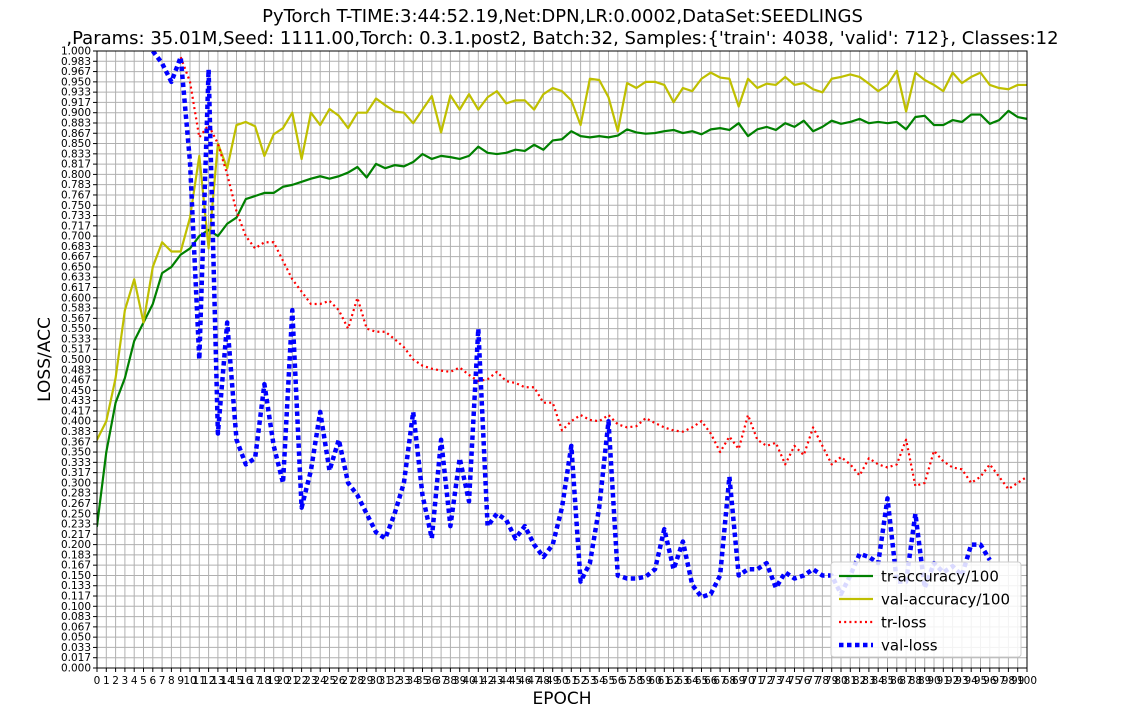 The height and width of the screenshot is (715, 1125). Describe the element at coordinates (738, 681) in the screenshot. I see `x-tick-label: 69` at that location.